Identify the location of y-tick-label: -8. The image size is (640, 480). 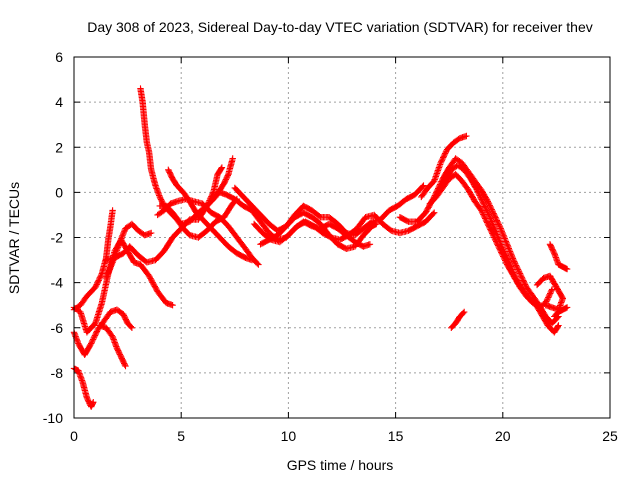
(57, 373).